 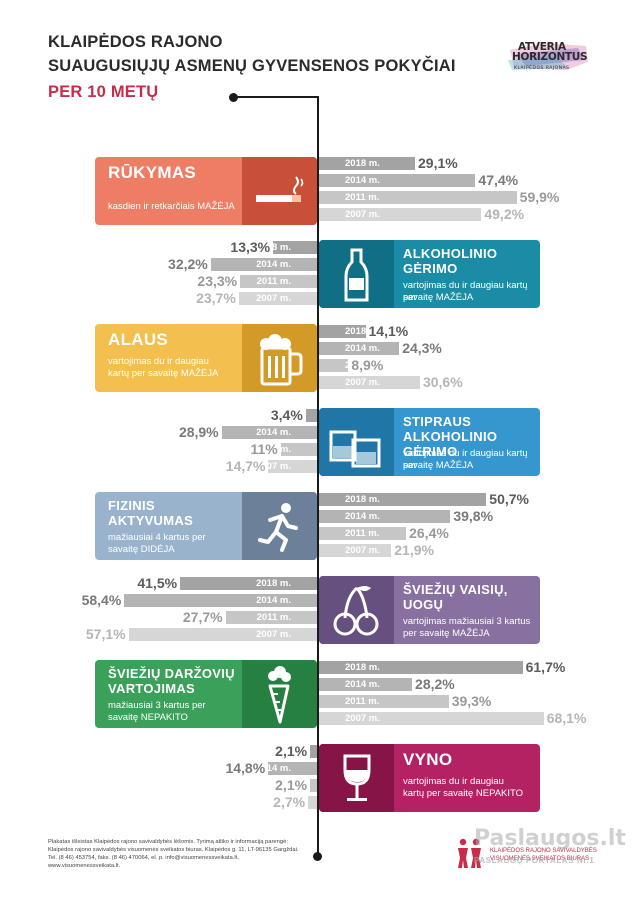 I want to click on vegetables-value-label: 39,3%, so click(x=471, y=701).